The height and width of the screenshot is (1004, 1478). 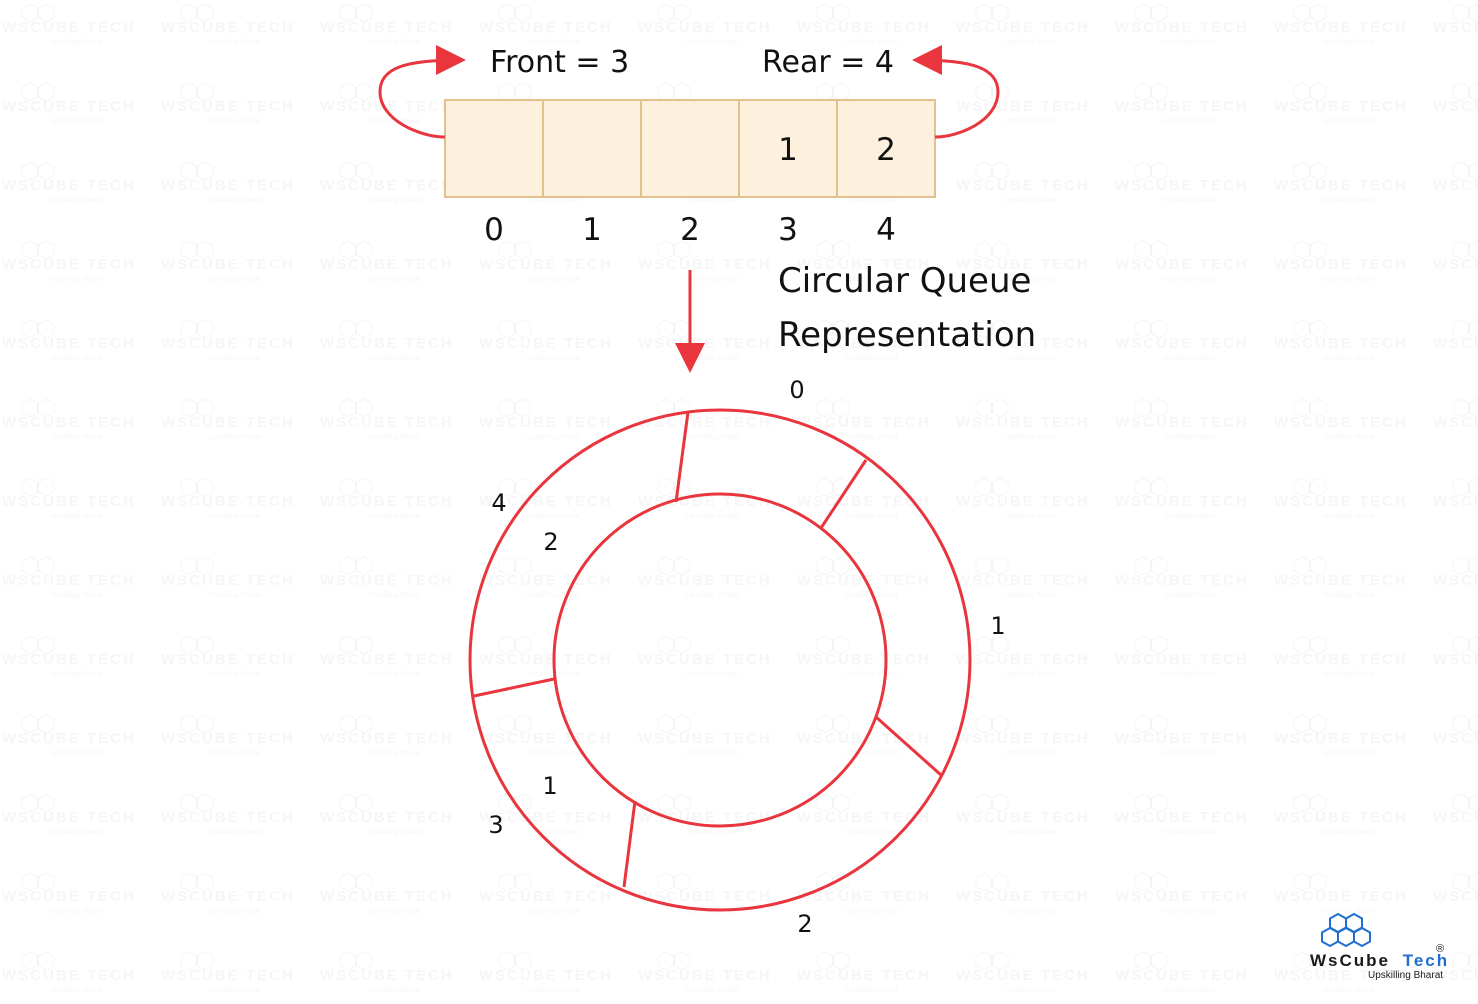 What do you see at coordinates (422, 92) in the screenshot?
I see `front-pointer-arrow` at bounding box center [422, 92].